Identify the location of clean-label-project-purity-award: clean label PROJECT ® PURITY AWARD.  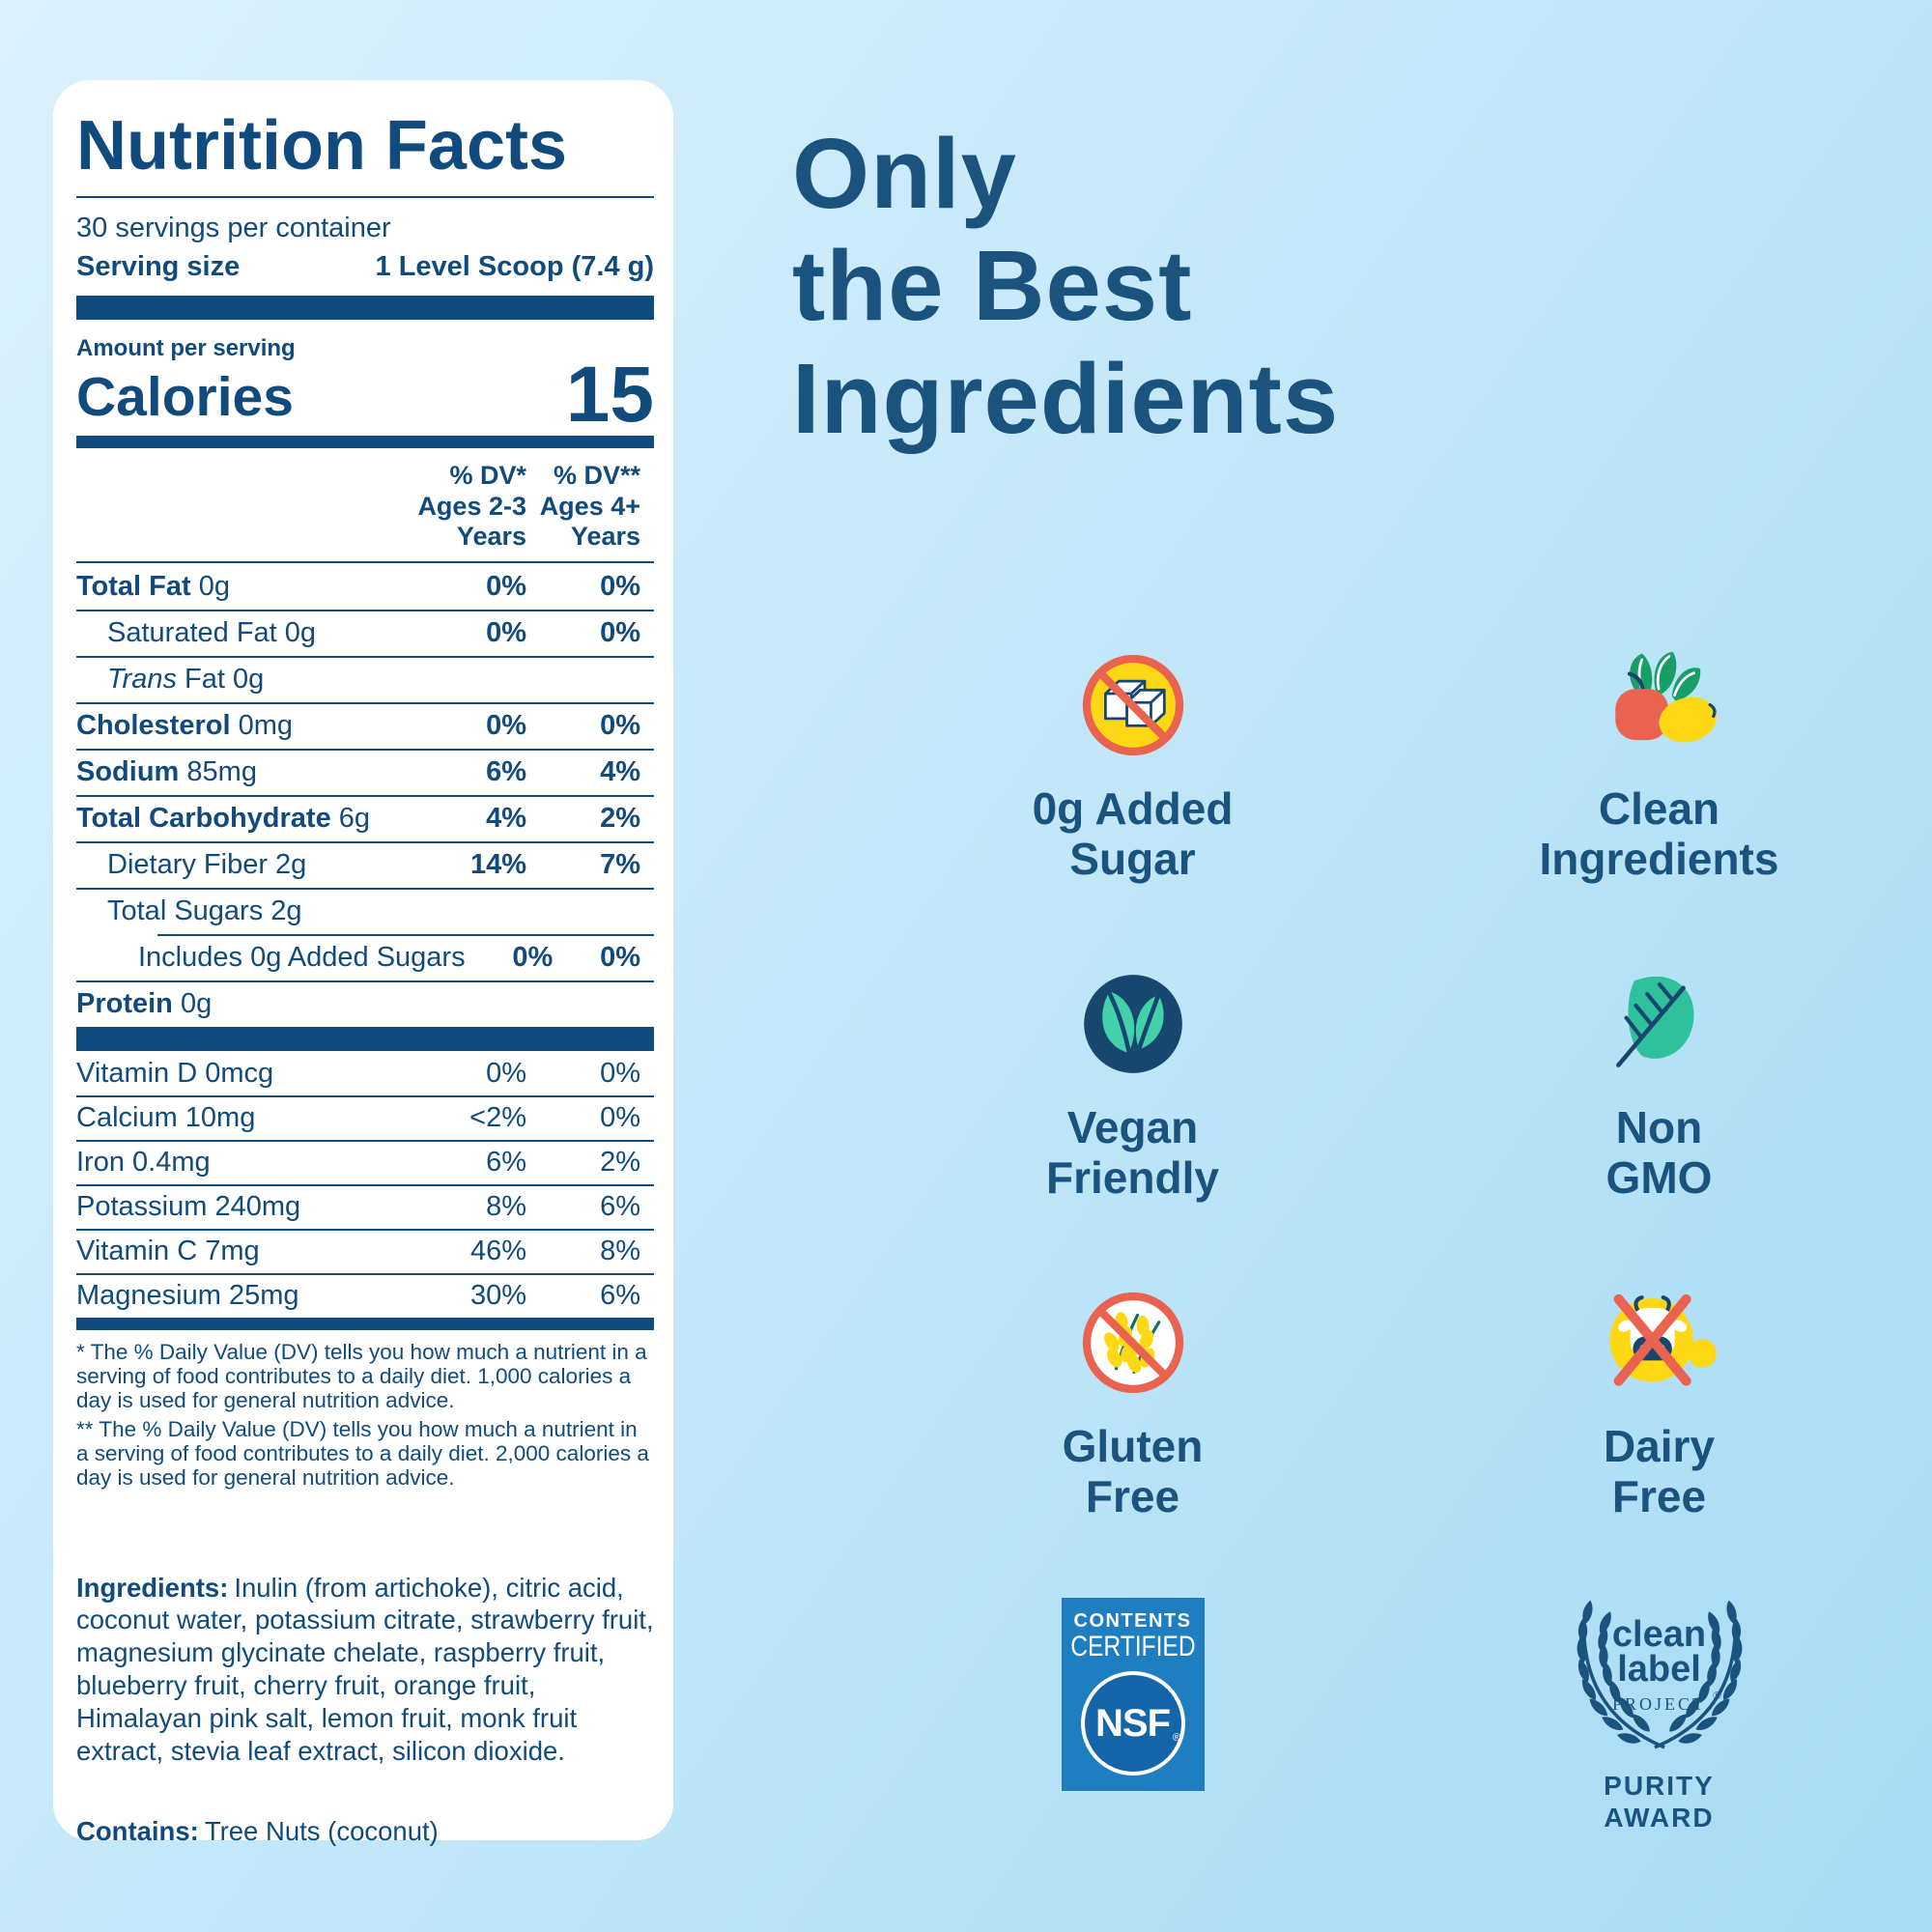
(1659, 1718).